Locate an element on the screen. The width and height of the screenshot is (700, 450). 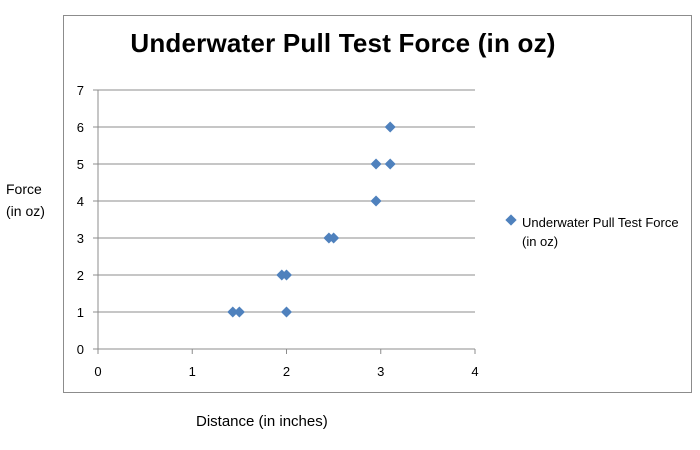
x-tick-label-3: 3 is located at coordinates (380, 371).